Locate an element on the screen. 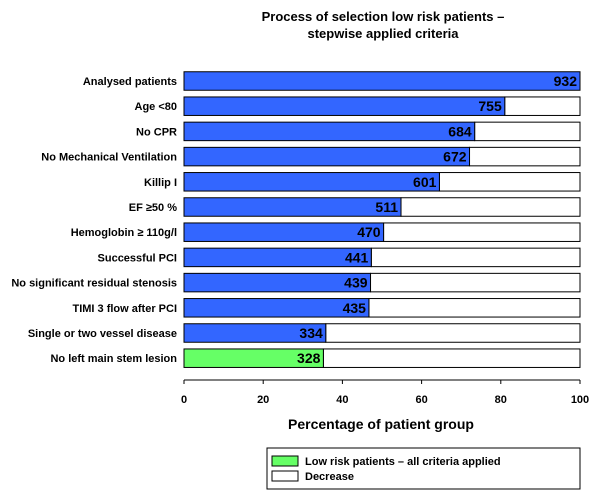 The image size is (590, 493). category-label-2: Age <80 is located at coordinates (156, 107).